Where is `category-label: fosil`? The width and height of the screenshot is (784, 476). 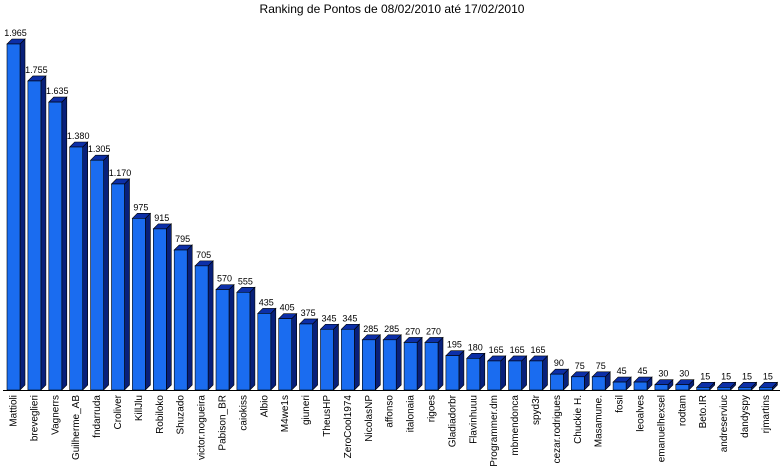 category-label: fosil is located at coordinates (620, 404).